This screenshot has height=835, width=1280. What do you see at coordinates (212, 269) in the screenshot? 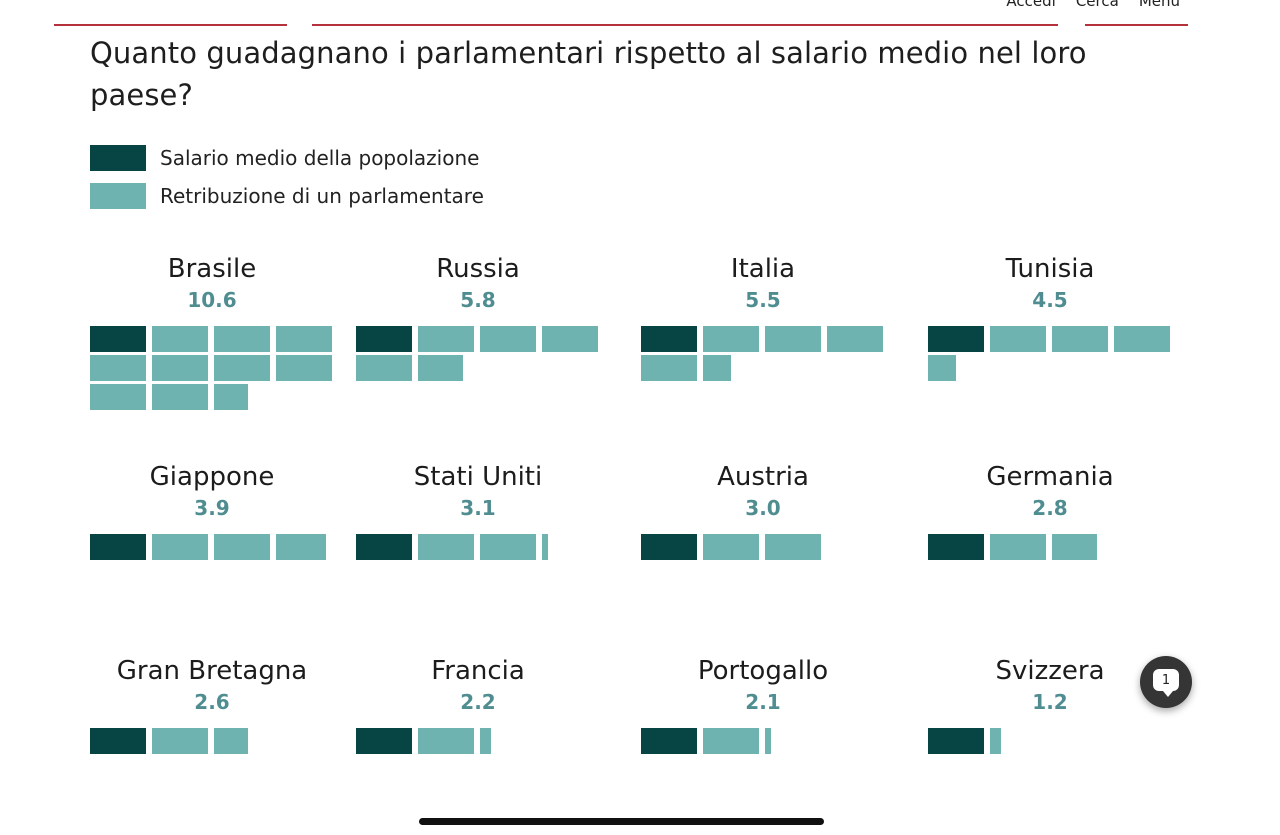
I see `country-name: Brasile` at bounding box center [212, 269].